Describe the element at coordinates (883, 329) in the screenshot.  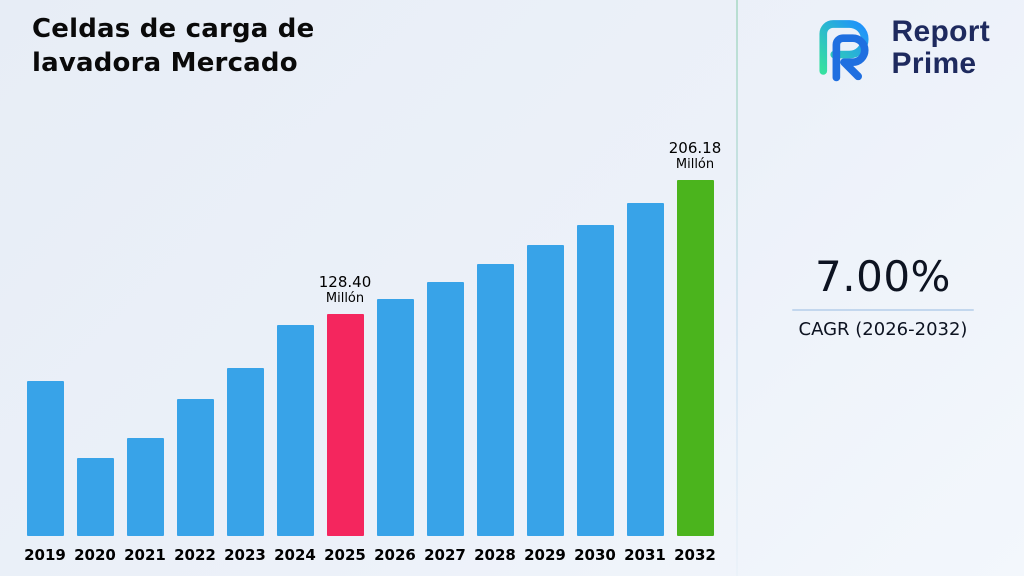
I see `cagr-caption: CAGR (2026-2032)` at that location.